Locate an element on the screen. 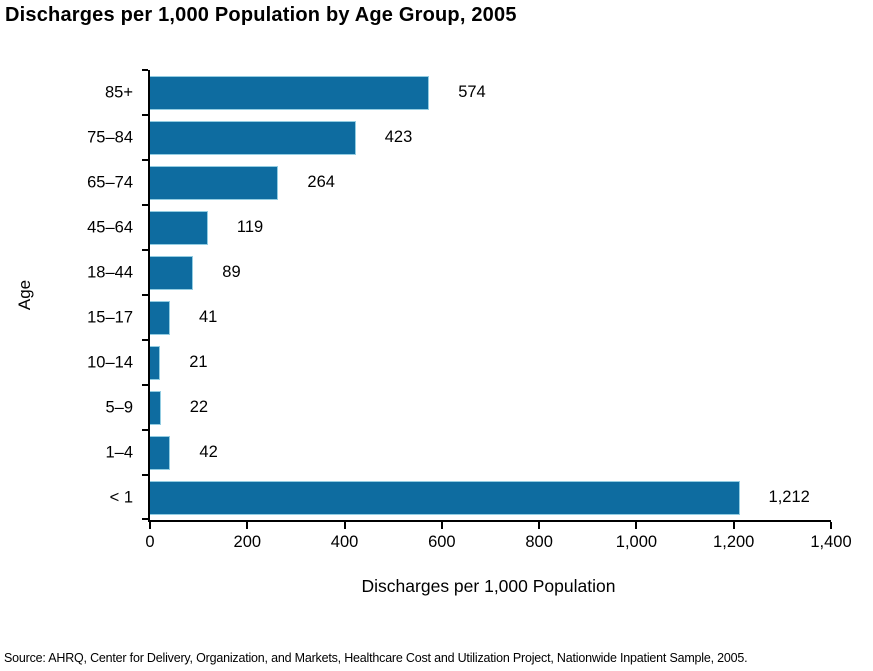  x-tick-label: 800 is located at coordinates (539, 542).